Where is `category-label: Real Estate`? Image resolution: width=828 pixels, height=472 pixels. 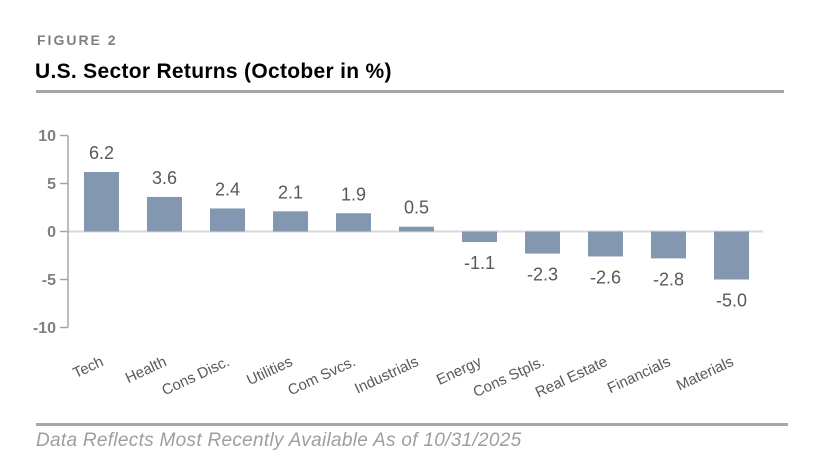
category-label: Real Estate is located at coordinates (571, 377).